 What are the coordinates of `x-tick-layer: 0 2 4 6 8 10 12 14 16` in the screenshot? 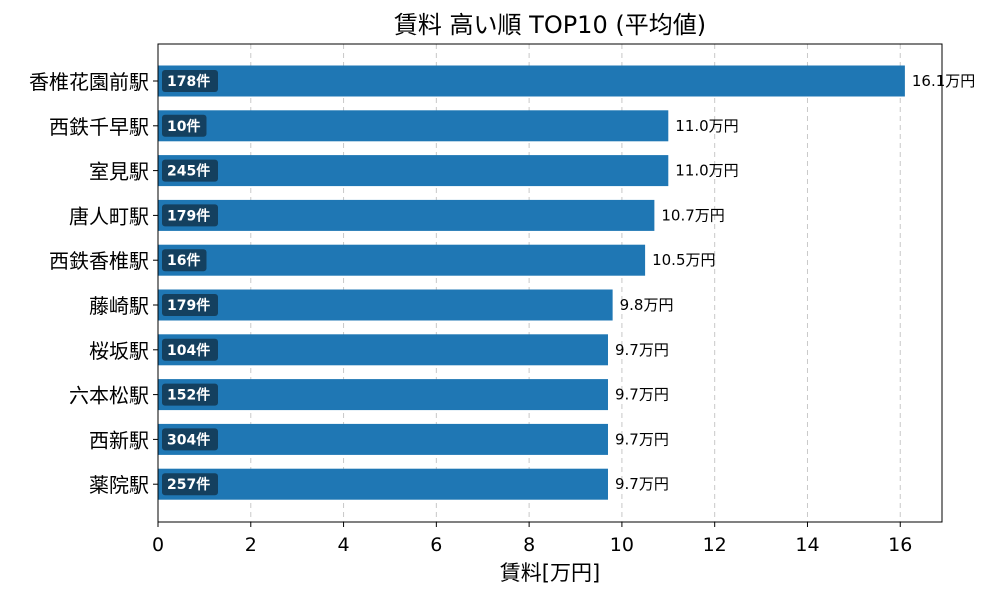 It's located at (532, 539).